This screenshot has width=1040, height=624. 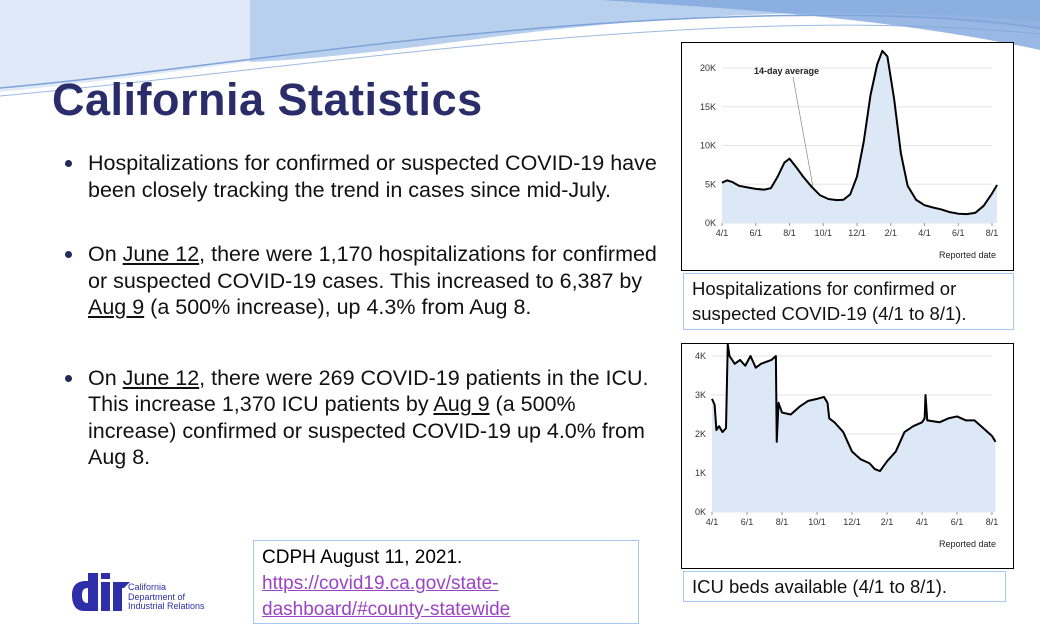 I want to click on y-tick-label: 1K, so click(x=700, y=473).